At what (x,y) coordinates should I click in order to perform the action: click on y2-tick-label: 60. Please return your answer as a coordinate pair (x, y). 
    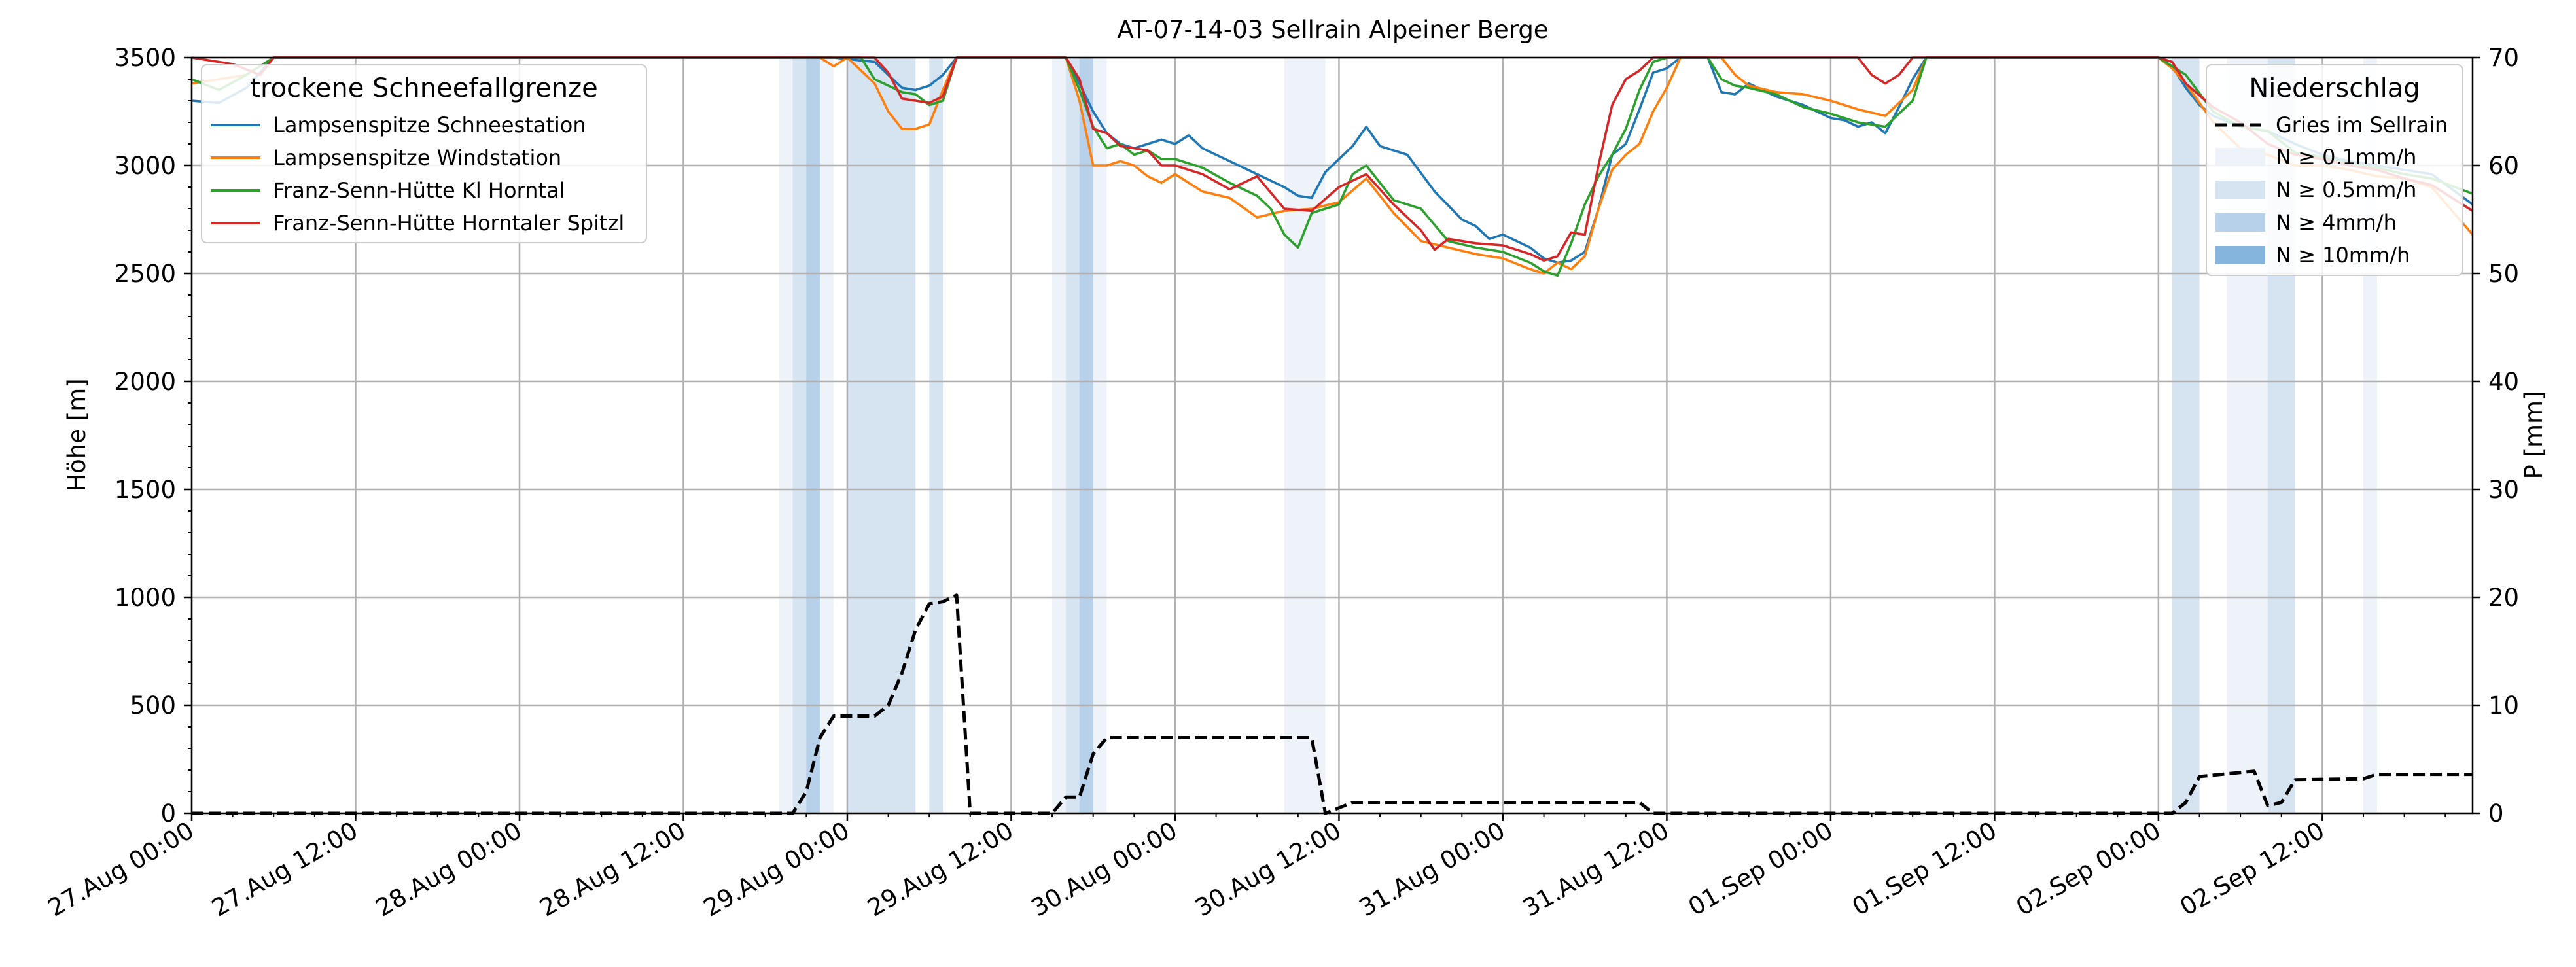
    Looking at the image, I should click on (2503, 166).